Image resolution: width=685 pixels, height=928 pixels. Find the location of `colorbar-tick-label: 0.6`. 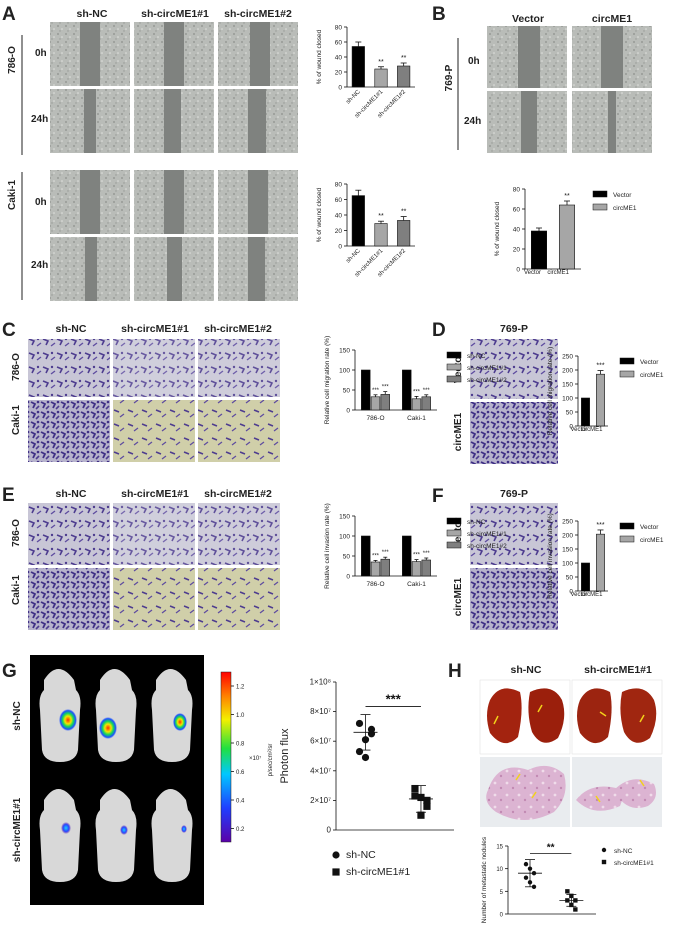

colorbar-tick-label: 0.6 is located at coordinates (240, 773).